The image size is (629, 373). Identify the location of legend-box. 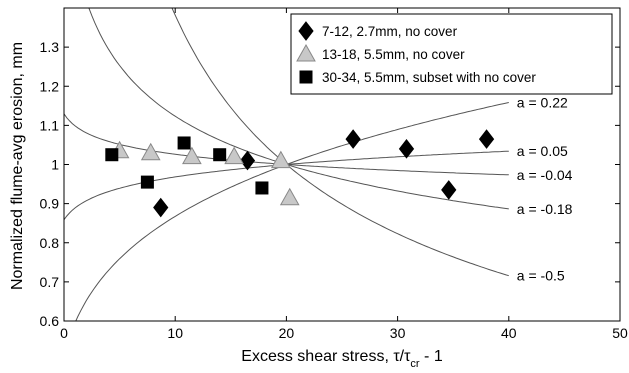
(451, 54).